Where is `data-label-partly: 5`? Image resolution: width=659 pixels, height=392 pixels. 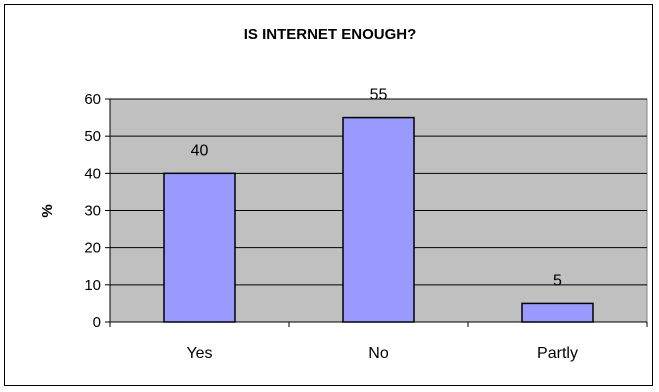
data-label-partly: 5 is located at coordinates (557, 280).